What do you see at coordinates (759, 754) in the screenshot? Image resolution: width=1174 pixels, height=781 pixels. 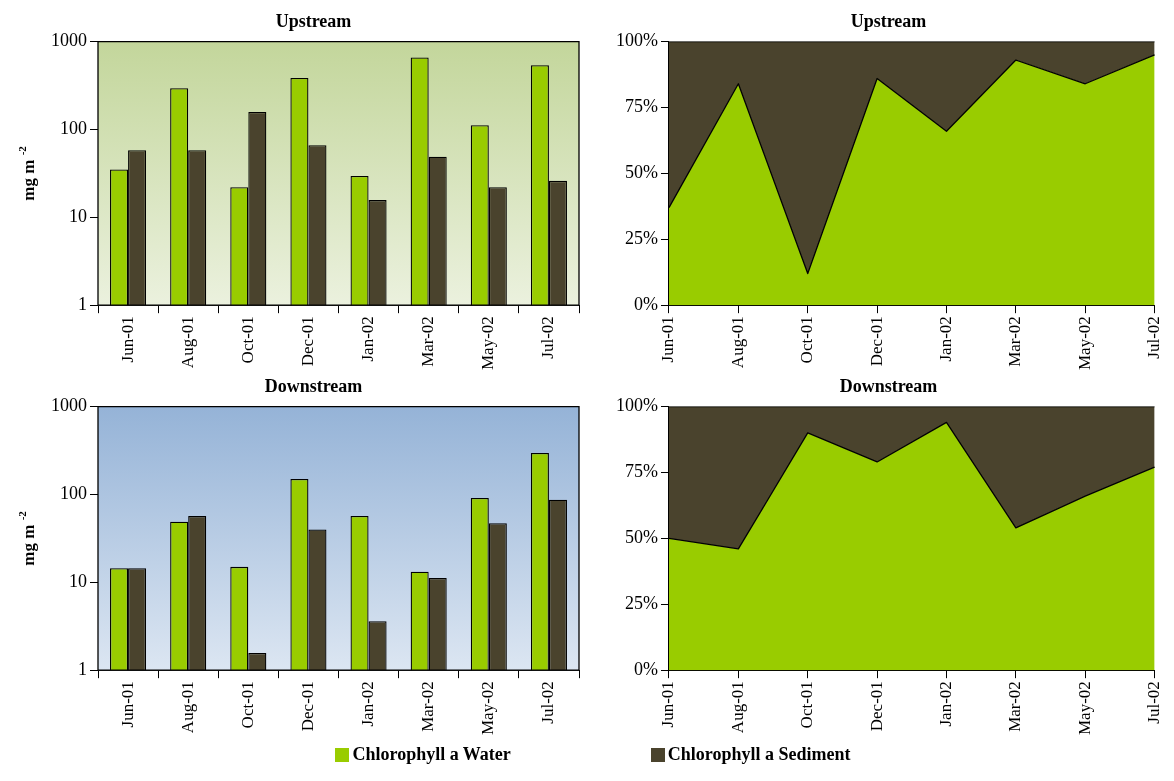 I see `legend-label: Chlorophyll a Sediment` at bounding box center [759, 754].